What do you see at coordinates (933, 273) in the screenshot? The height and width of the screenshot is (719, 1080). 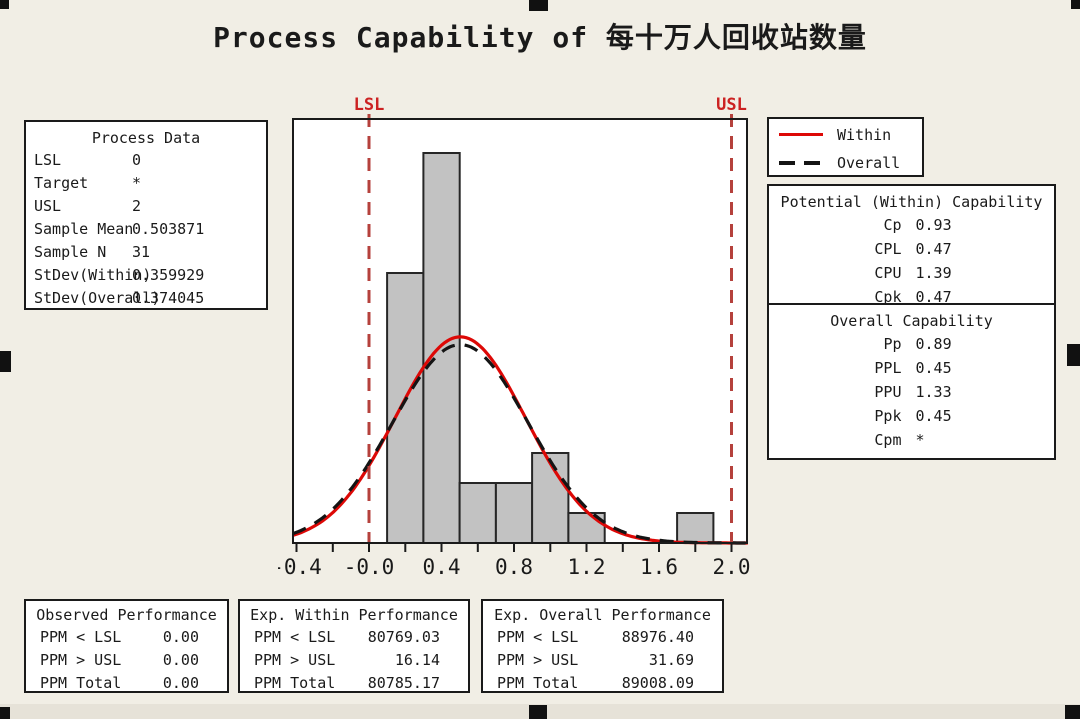 I see `stat-value: 1.39` at bounding box center [933, 273].